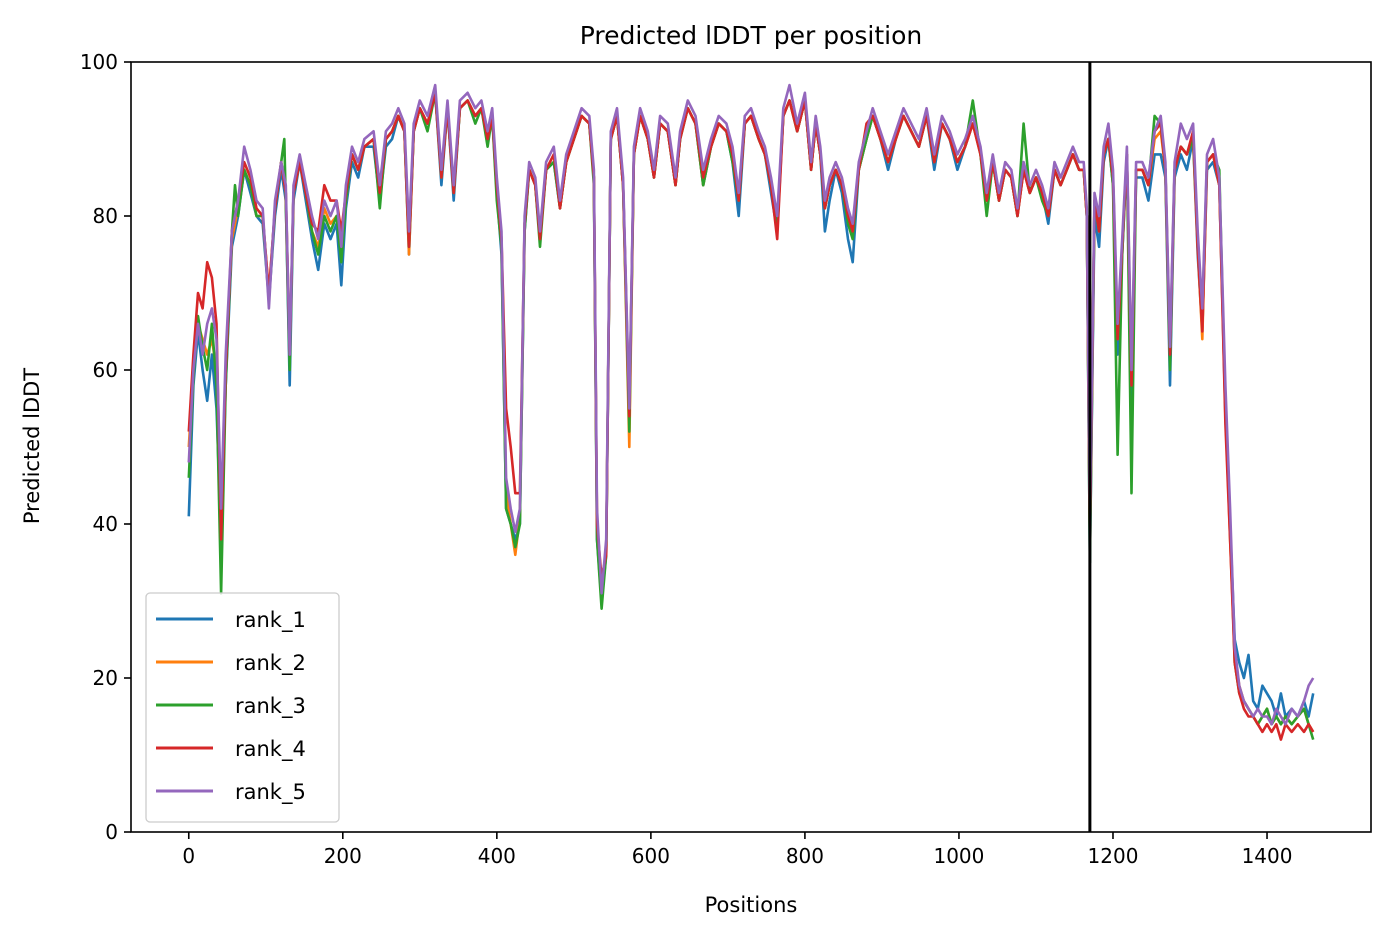 This screenshot has height=939, width=1391. Describe the element at coordinates (958, 856) in the screenshot. I see `x-tick-label: 1000` at that location.